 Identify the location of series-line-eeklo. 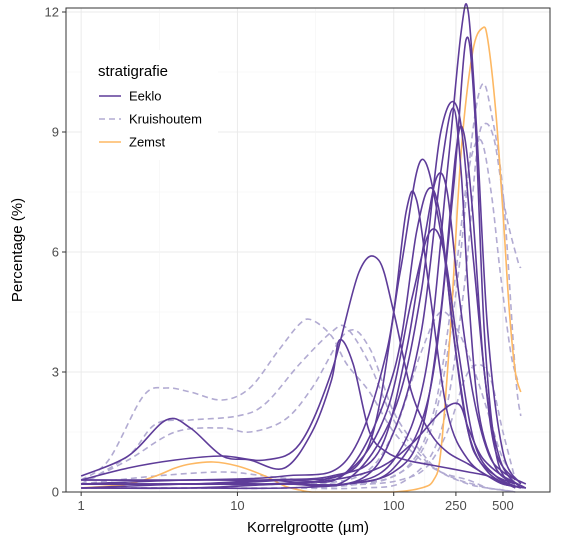
(304, 445).